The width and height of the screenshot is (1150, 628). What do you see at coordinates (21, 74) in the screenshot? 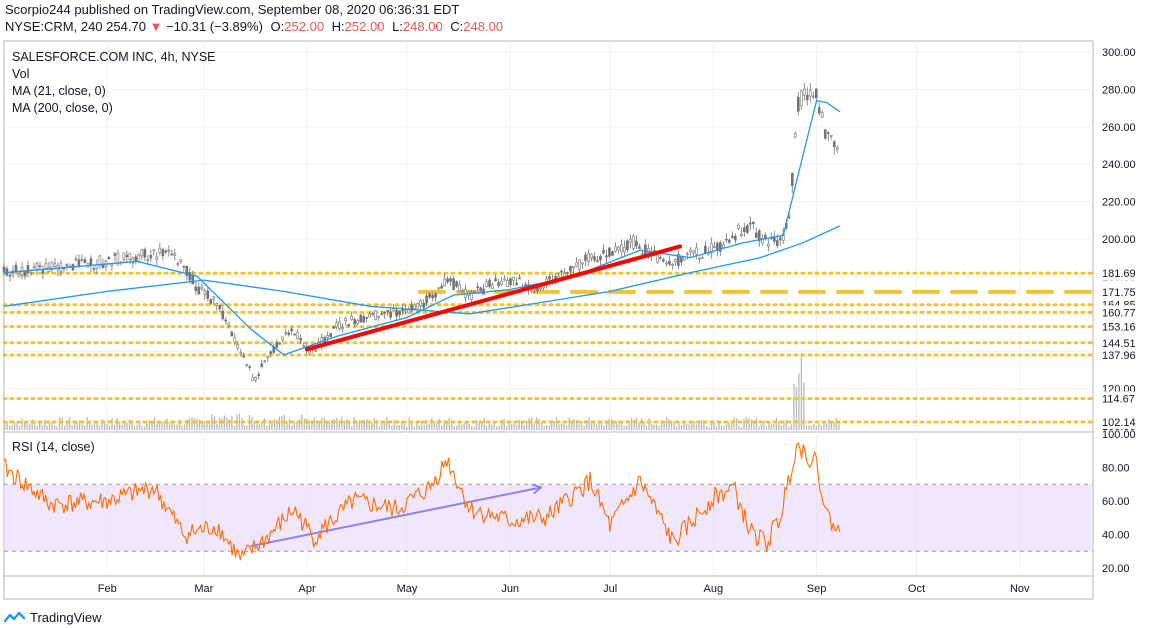
I see `legend-vol: Vol` at bounding box center [21, 74].